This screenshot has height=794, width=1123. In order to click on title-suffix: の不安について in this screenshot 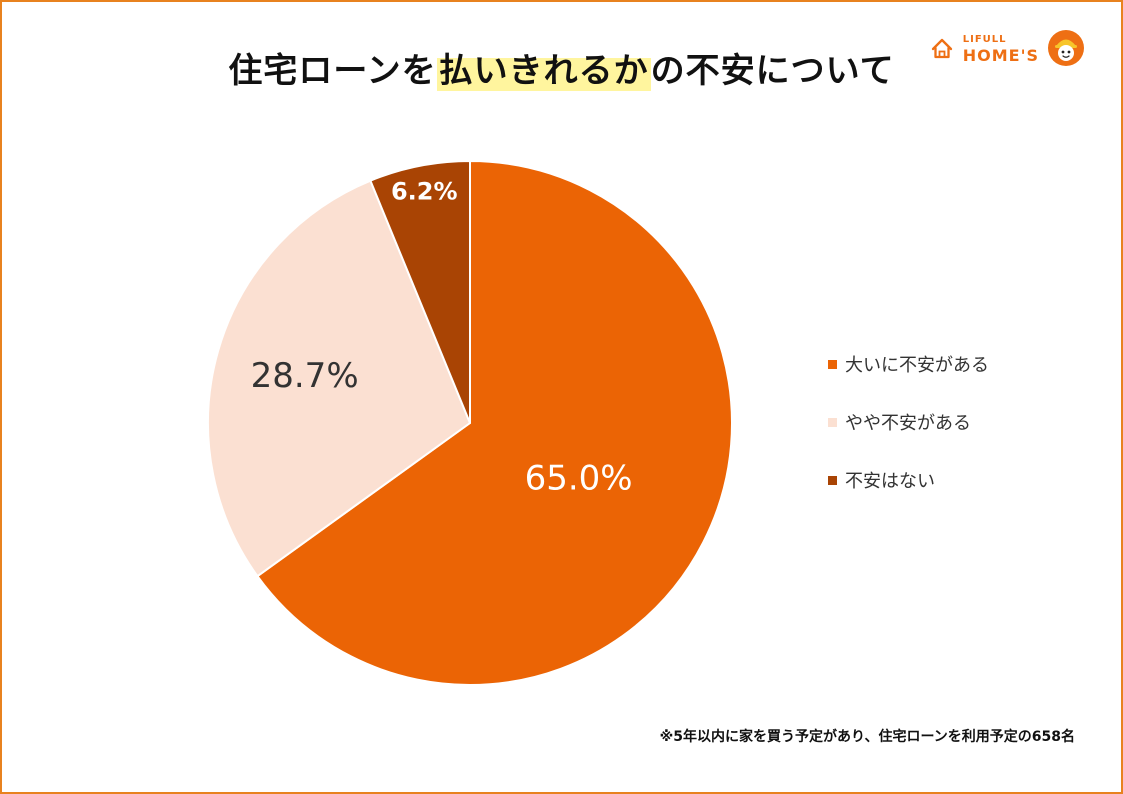, I will do `click(772, 71)`.